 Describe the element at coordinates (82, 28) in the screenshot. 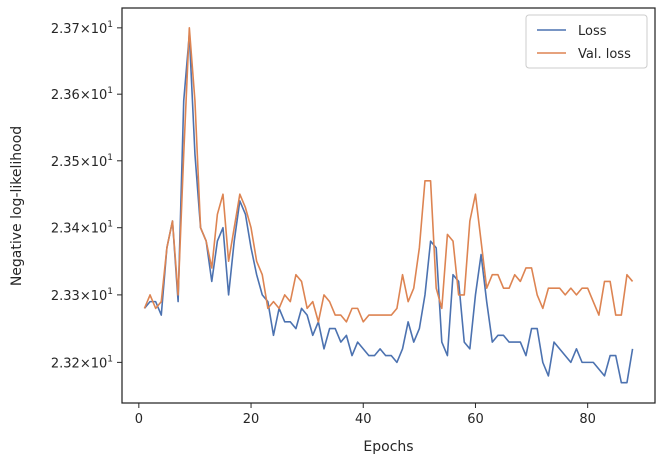

I see `y-tick-label: 2.37×10¹` at that location.